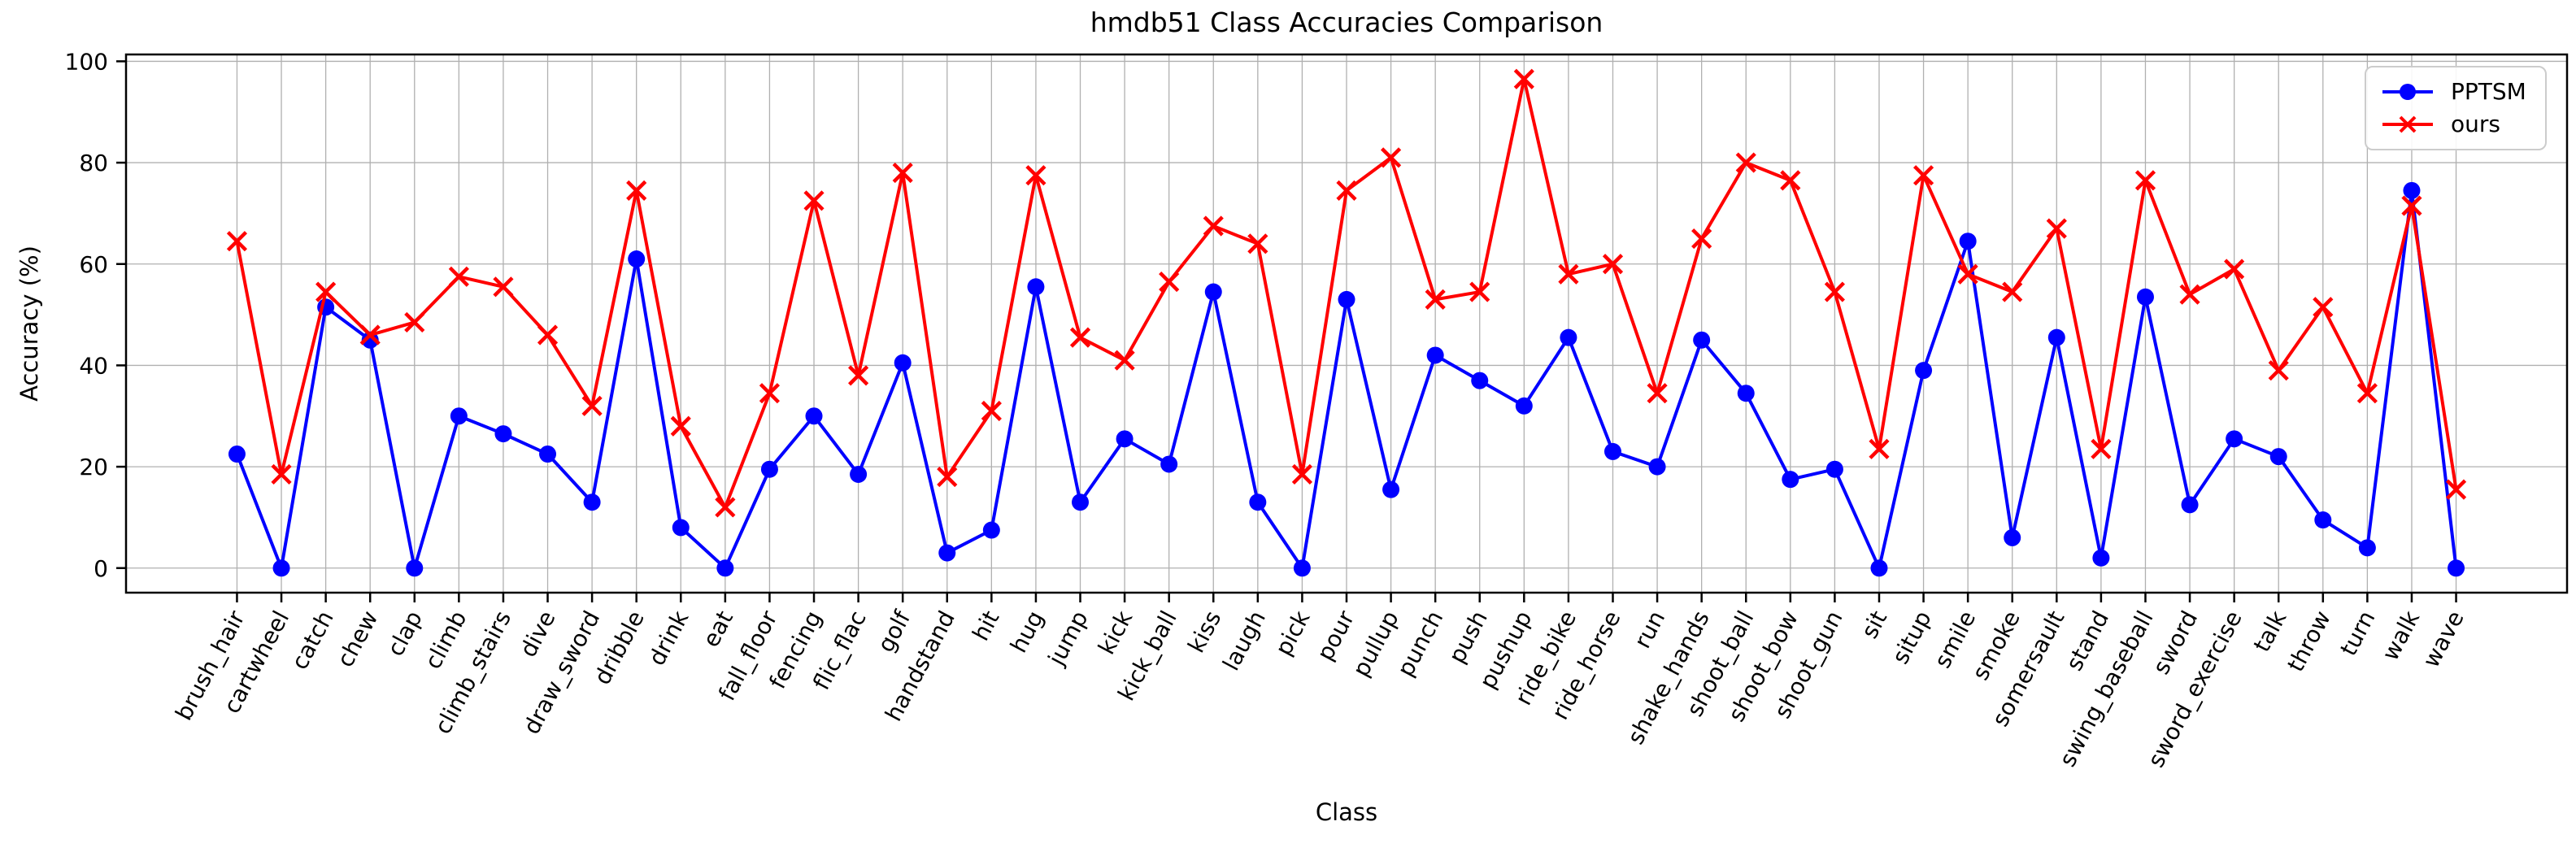 The image size is (2576, 852). I want to click on x-tick-label: laugh, so click(1244, 641).